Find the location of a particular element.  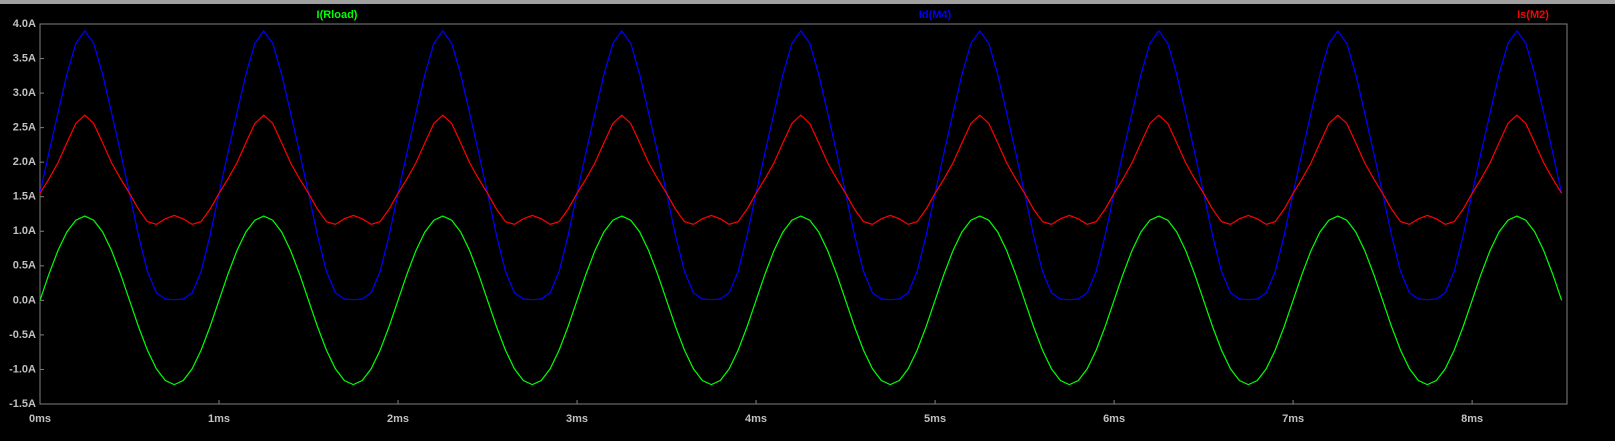

y-tick-label: 3.0A is located at coordinates (24, 93).